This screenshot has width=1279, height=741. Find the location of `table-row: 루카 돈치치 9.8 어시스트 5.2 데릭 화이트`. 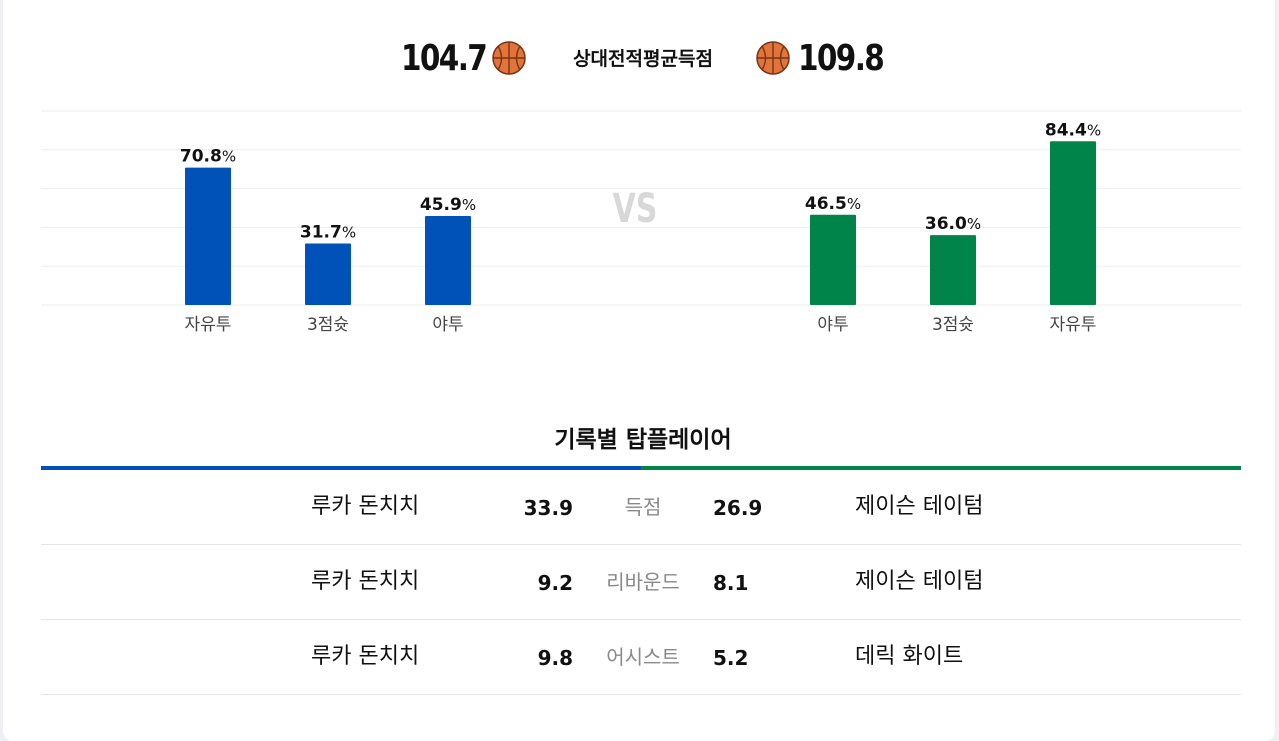

table-row: 루카 돈치치 9.8 어시스트 5.2 데릭 화이트 is located at coordinates (641, 657).